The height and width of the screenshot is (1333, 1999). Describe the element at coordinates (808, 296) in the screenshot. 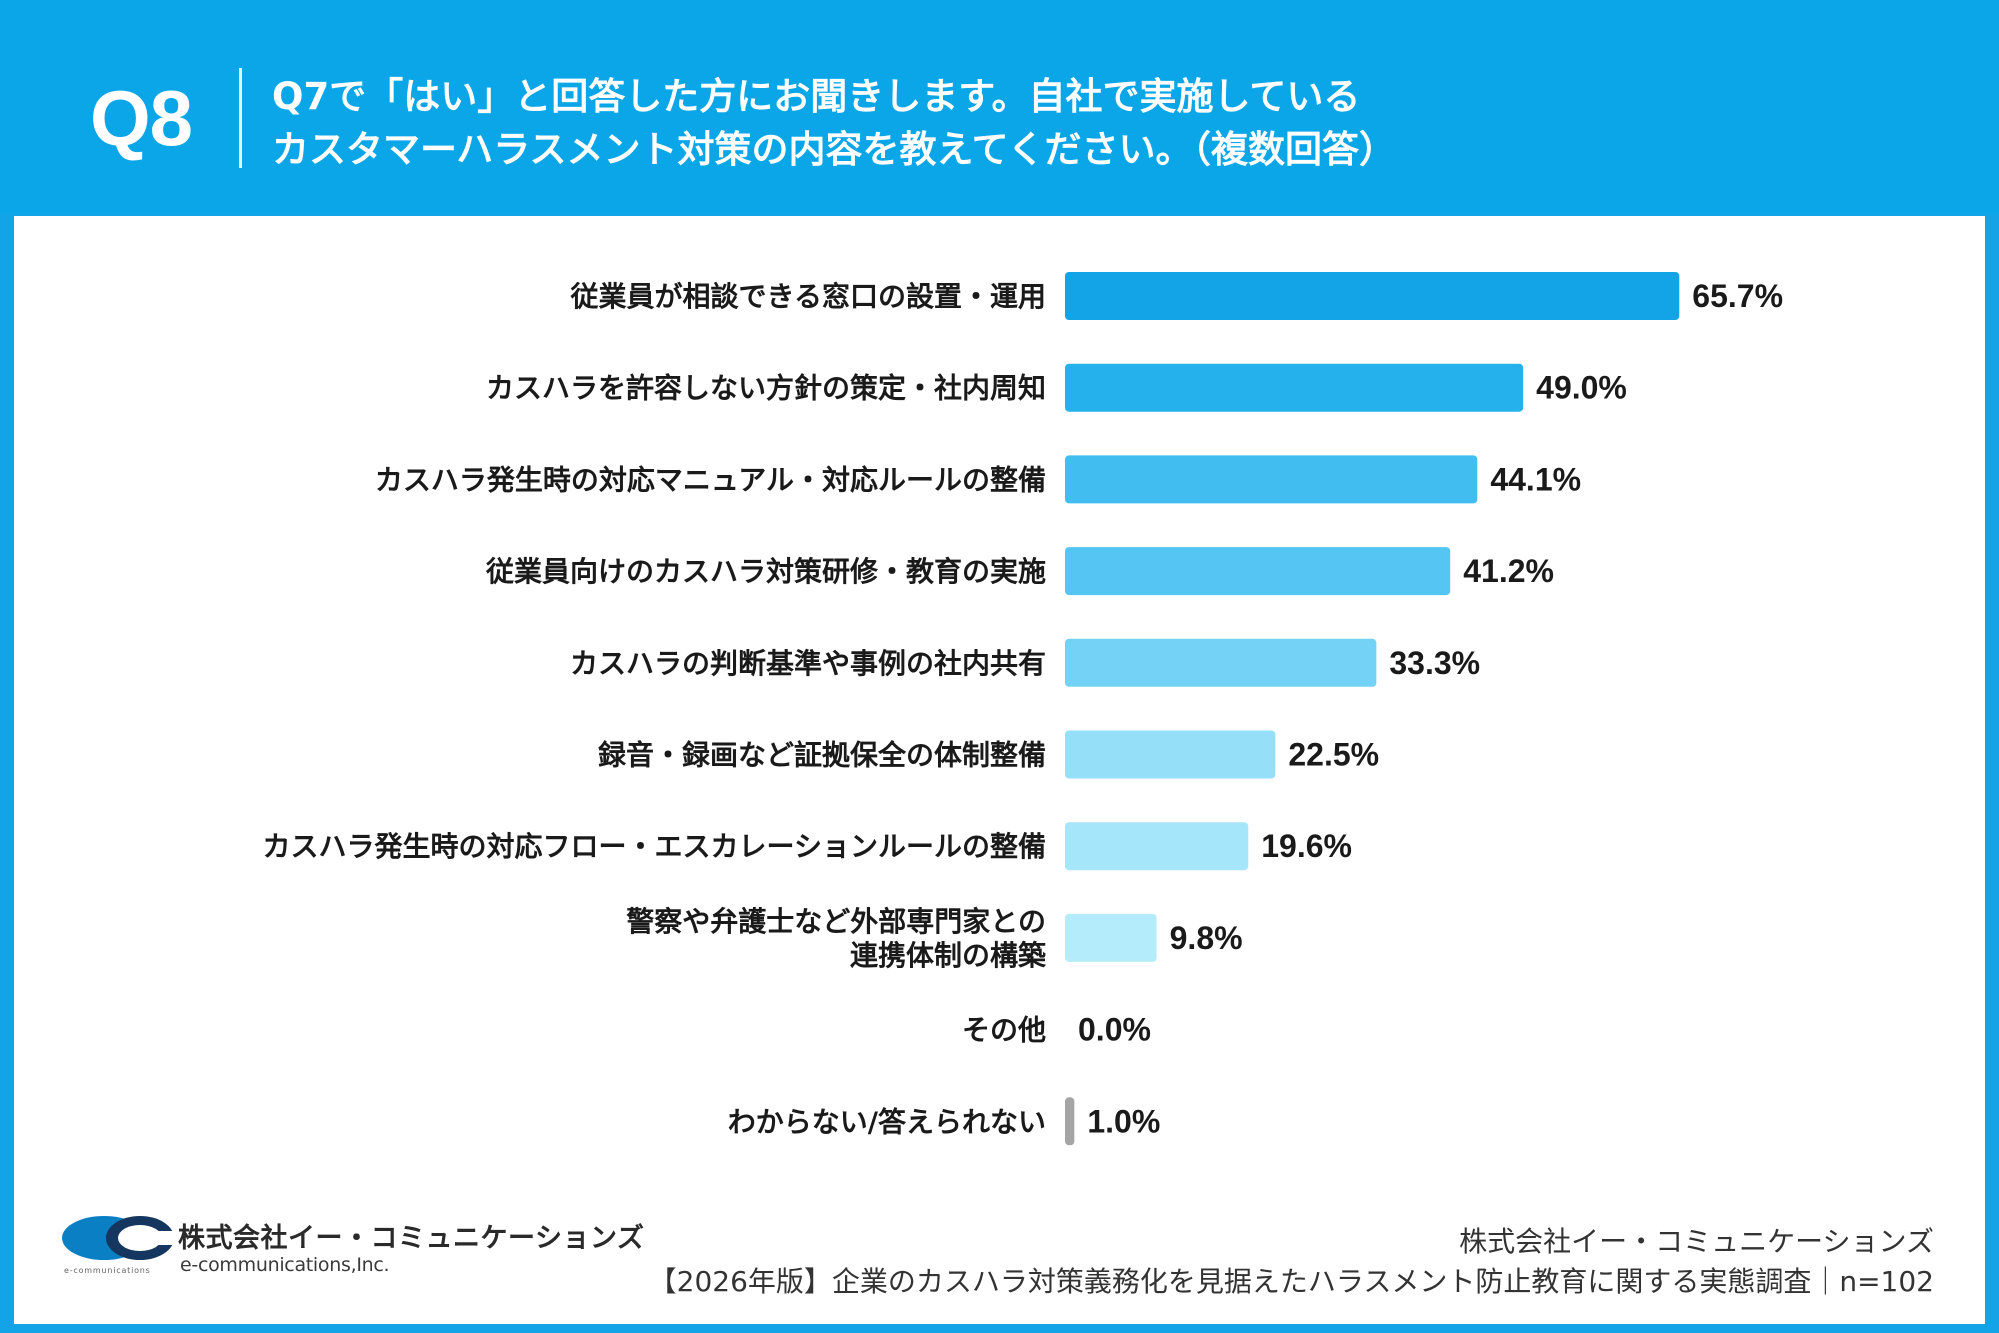

I see `category-label-0: 従業員が相談できる窓口の設置・運用` at that location.